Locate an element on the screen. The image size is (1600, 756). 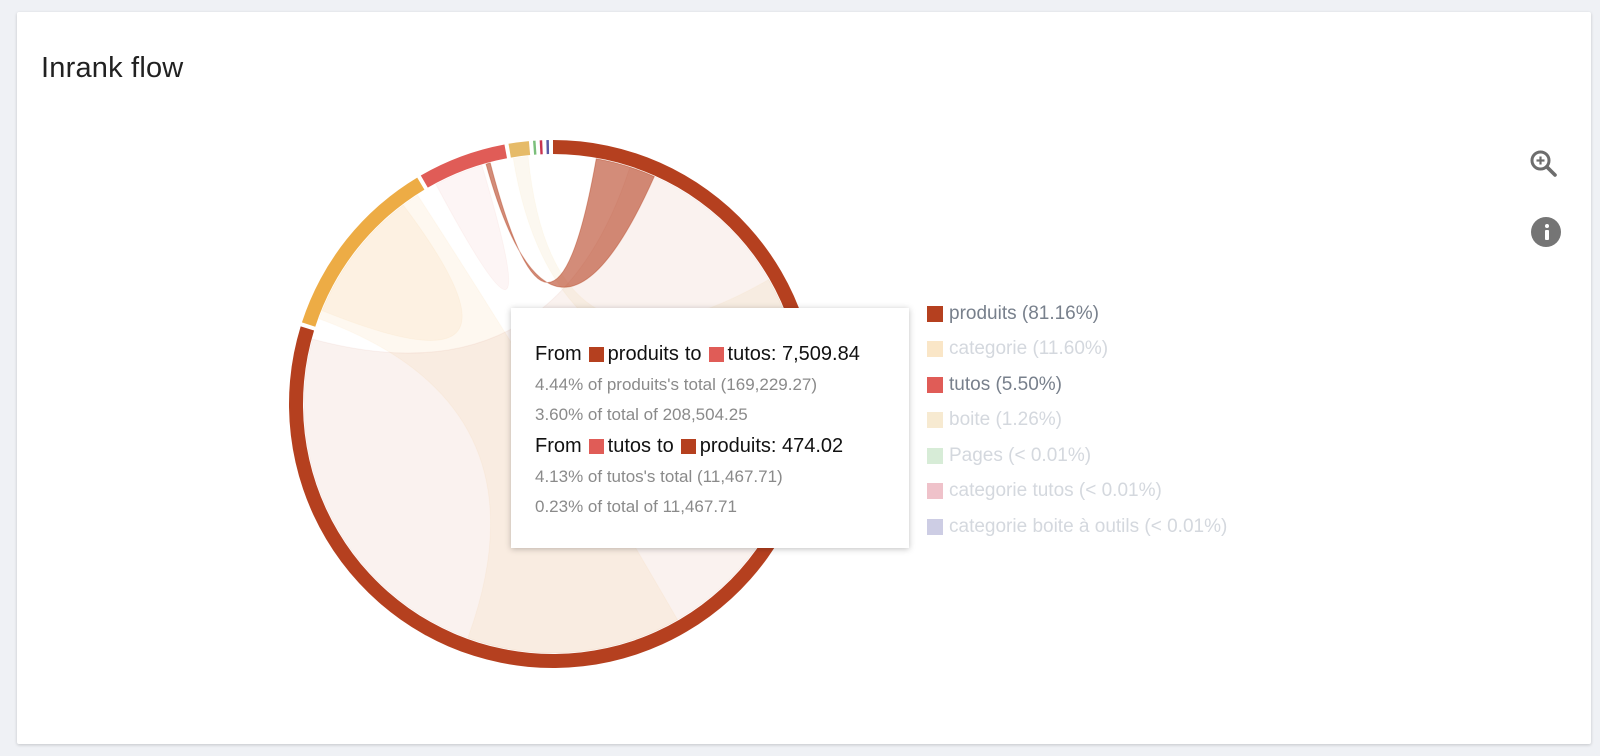
legend-label: boite (1.26%) is located at coordinates (1006, 420).